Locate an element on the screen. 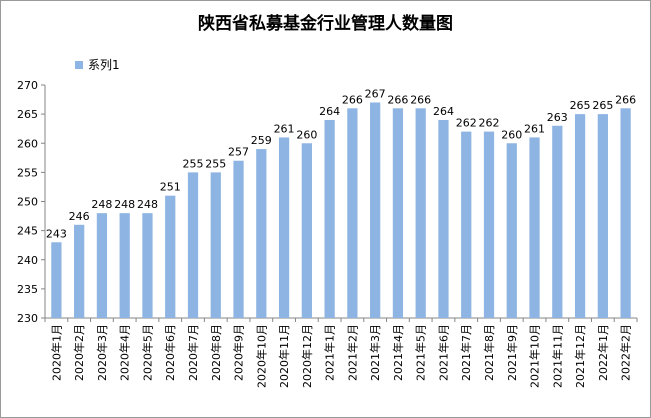 Image resolution: width=651 pixels, height=418 pixels. x-tick-label: 2021年6月 is located at coordinates (443, 352).